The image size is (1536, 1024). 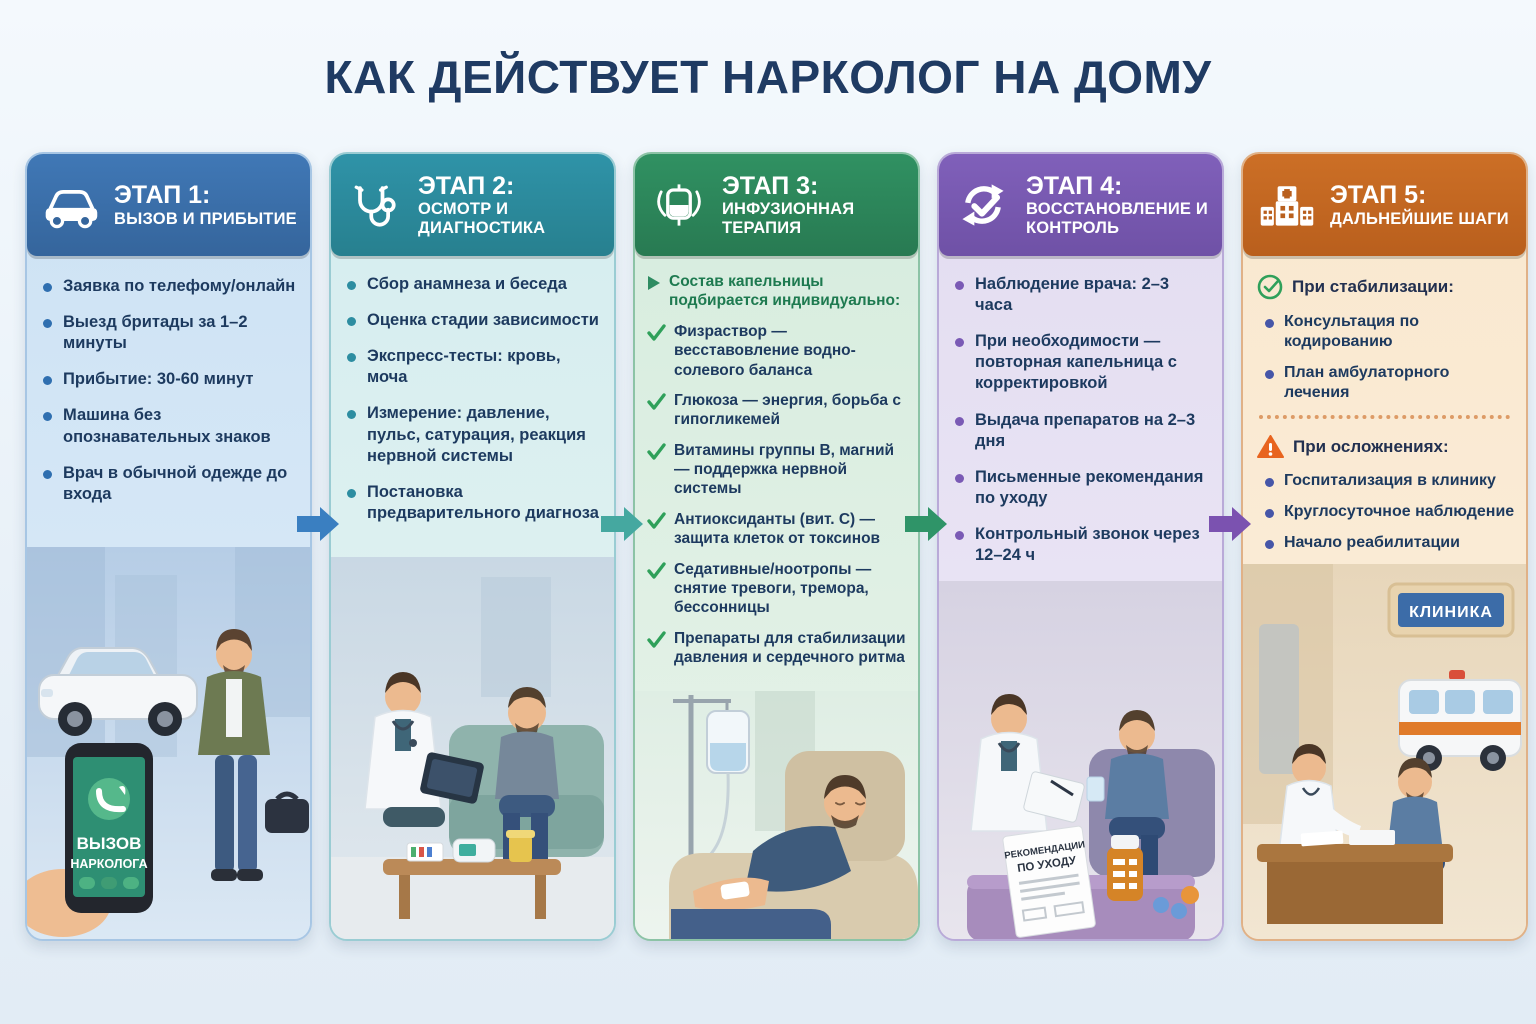 I want to click on stage-5-name: ДАЛЬНЕЙШИЕ ШАГИ, so click(x=1419, y=218).